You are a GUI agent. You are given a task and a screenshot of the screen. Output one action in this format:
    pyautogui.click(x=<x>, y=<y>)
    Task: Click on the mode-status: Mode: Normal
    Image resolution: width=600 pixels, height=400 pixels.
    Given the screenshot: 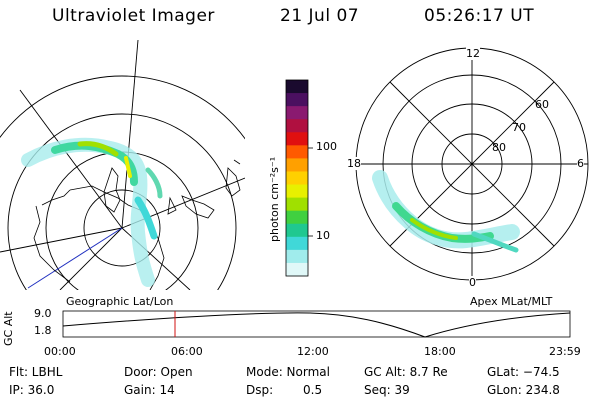 What is the action you would take?
    pyautogui.click(x=288, y=372)
    